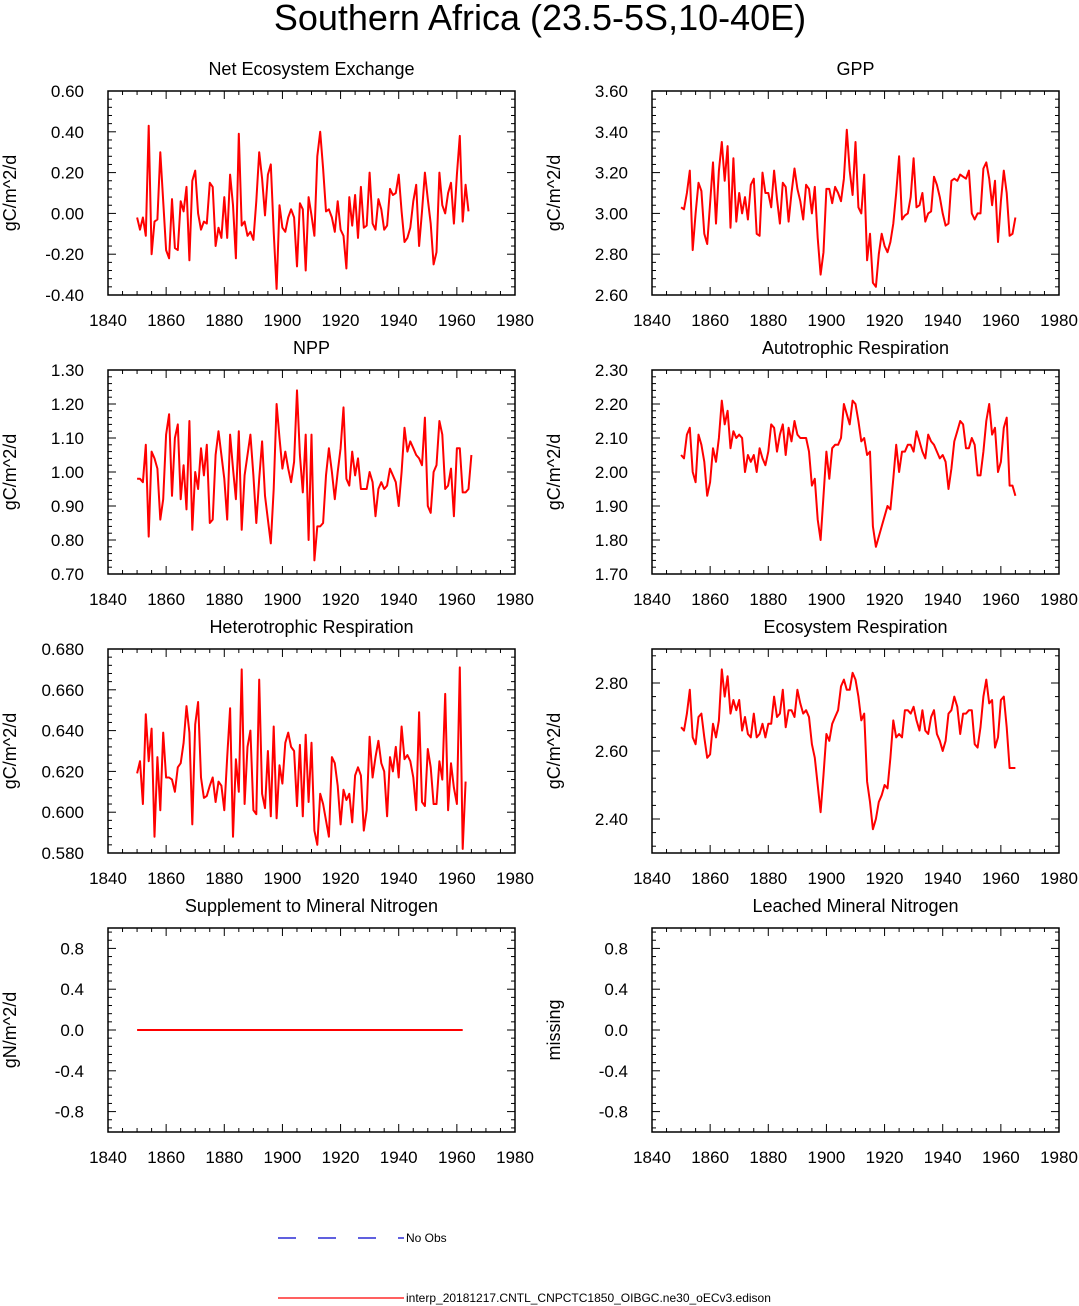  Describe the element at coordinates (311, 627) in the screenshot. I see `chart-title: Heterotrophic Respiration` at that location.